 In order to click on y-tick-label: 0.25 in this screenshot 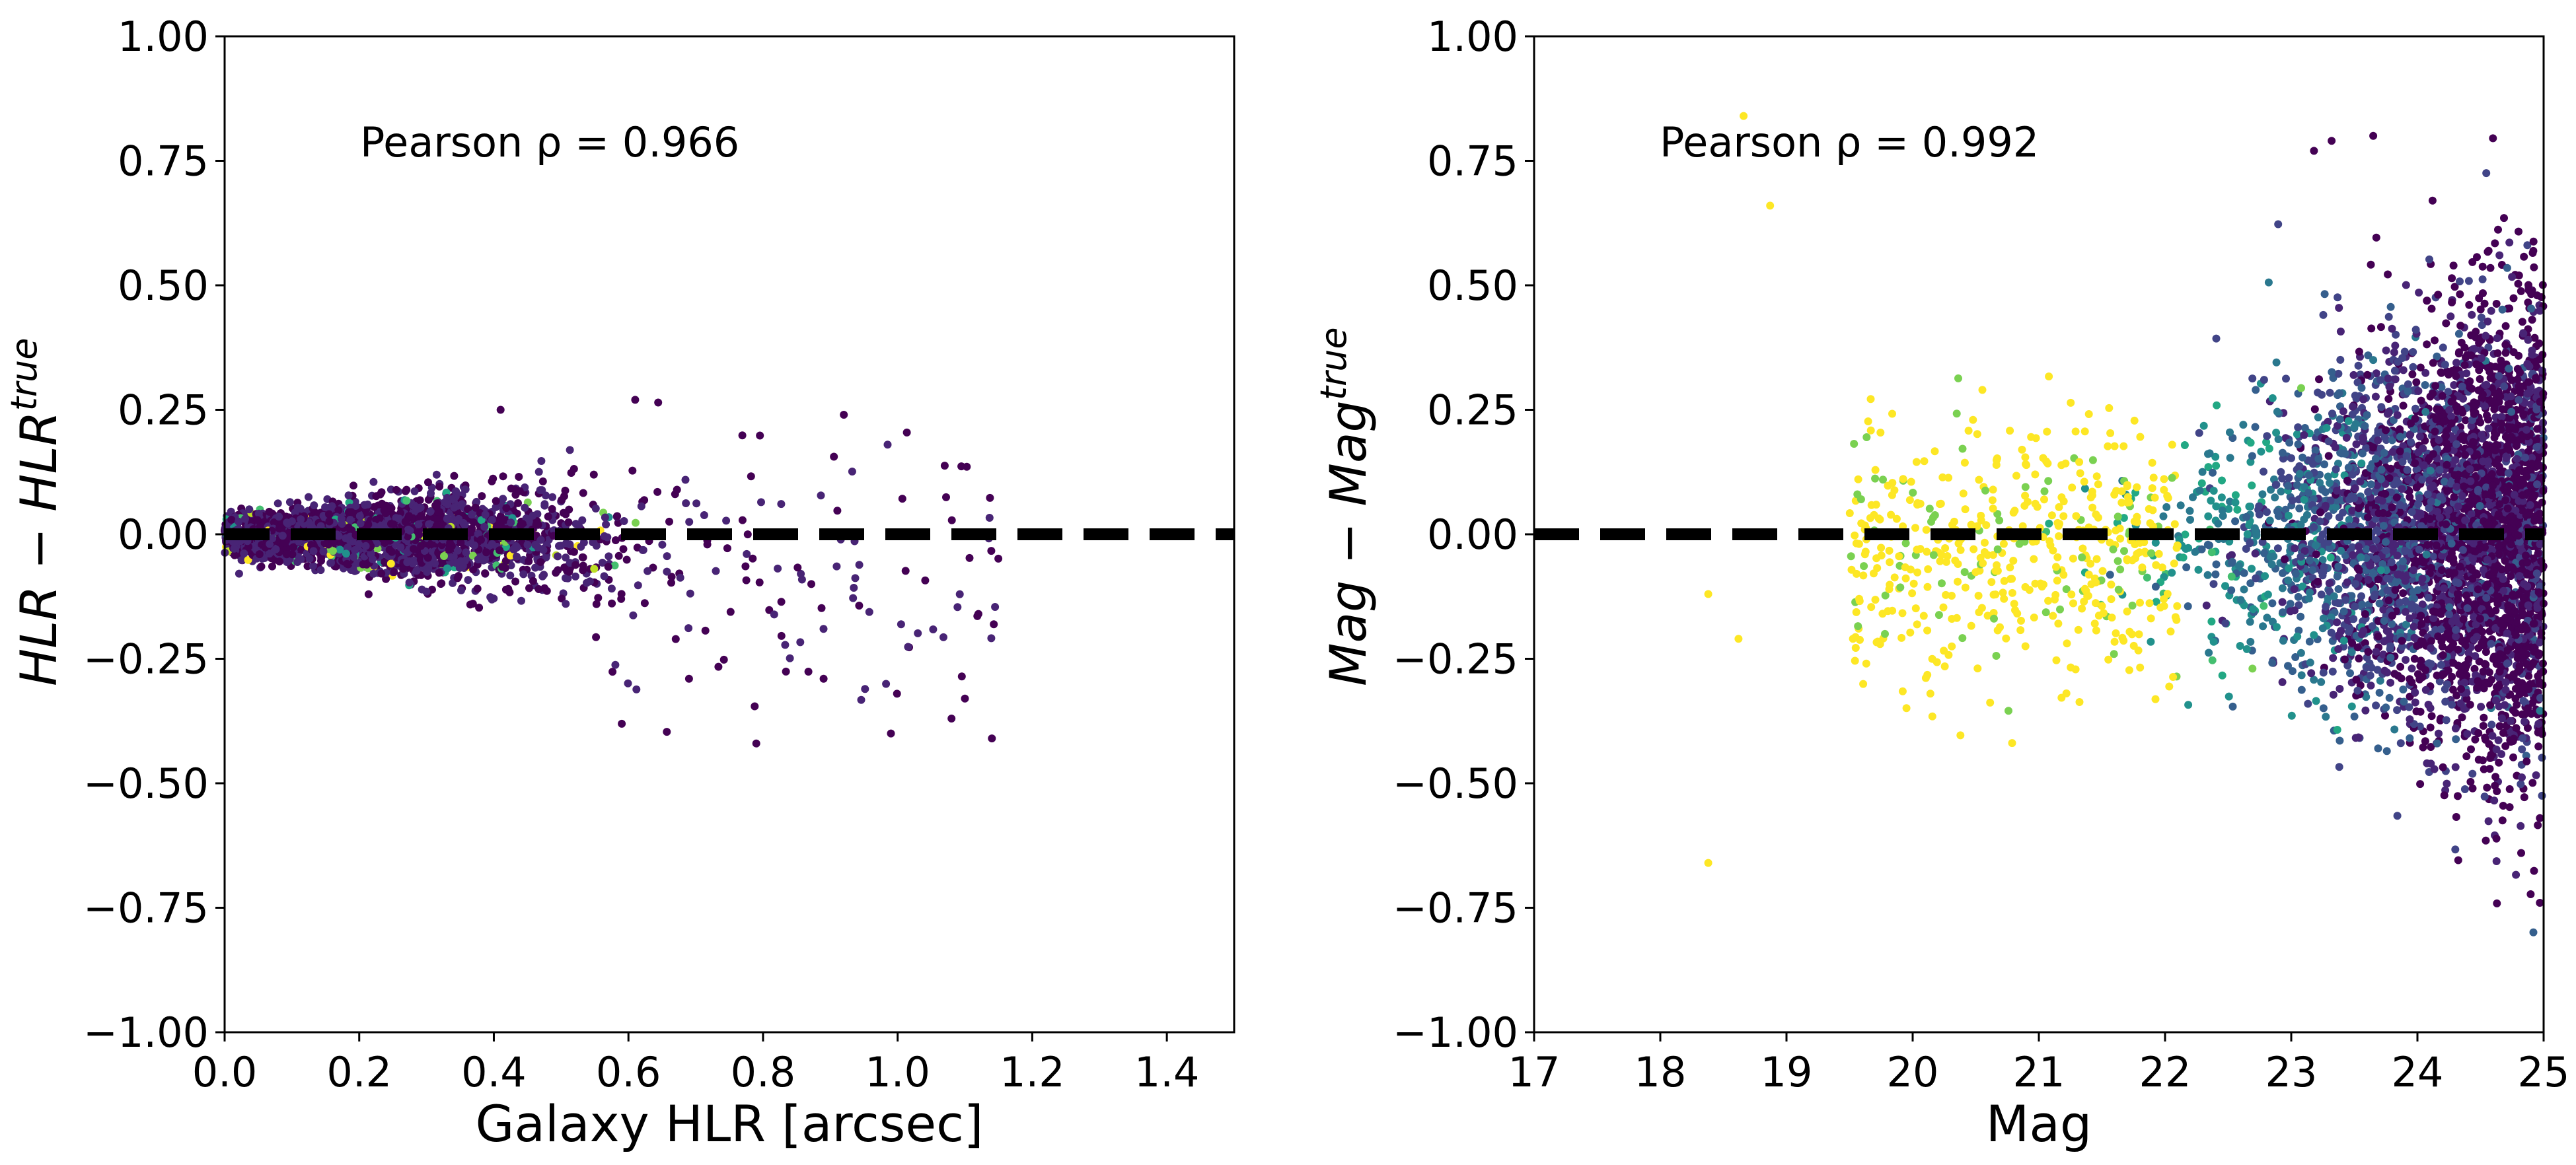, I will do `click(163, 411)`.